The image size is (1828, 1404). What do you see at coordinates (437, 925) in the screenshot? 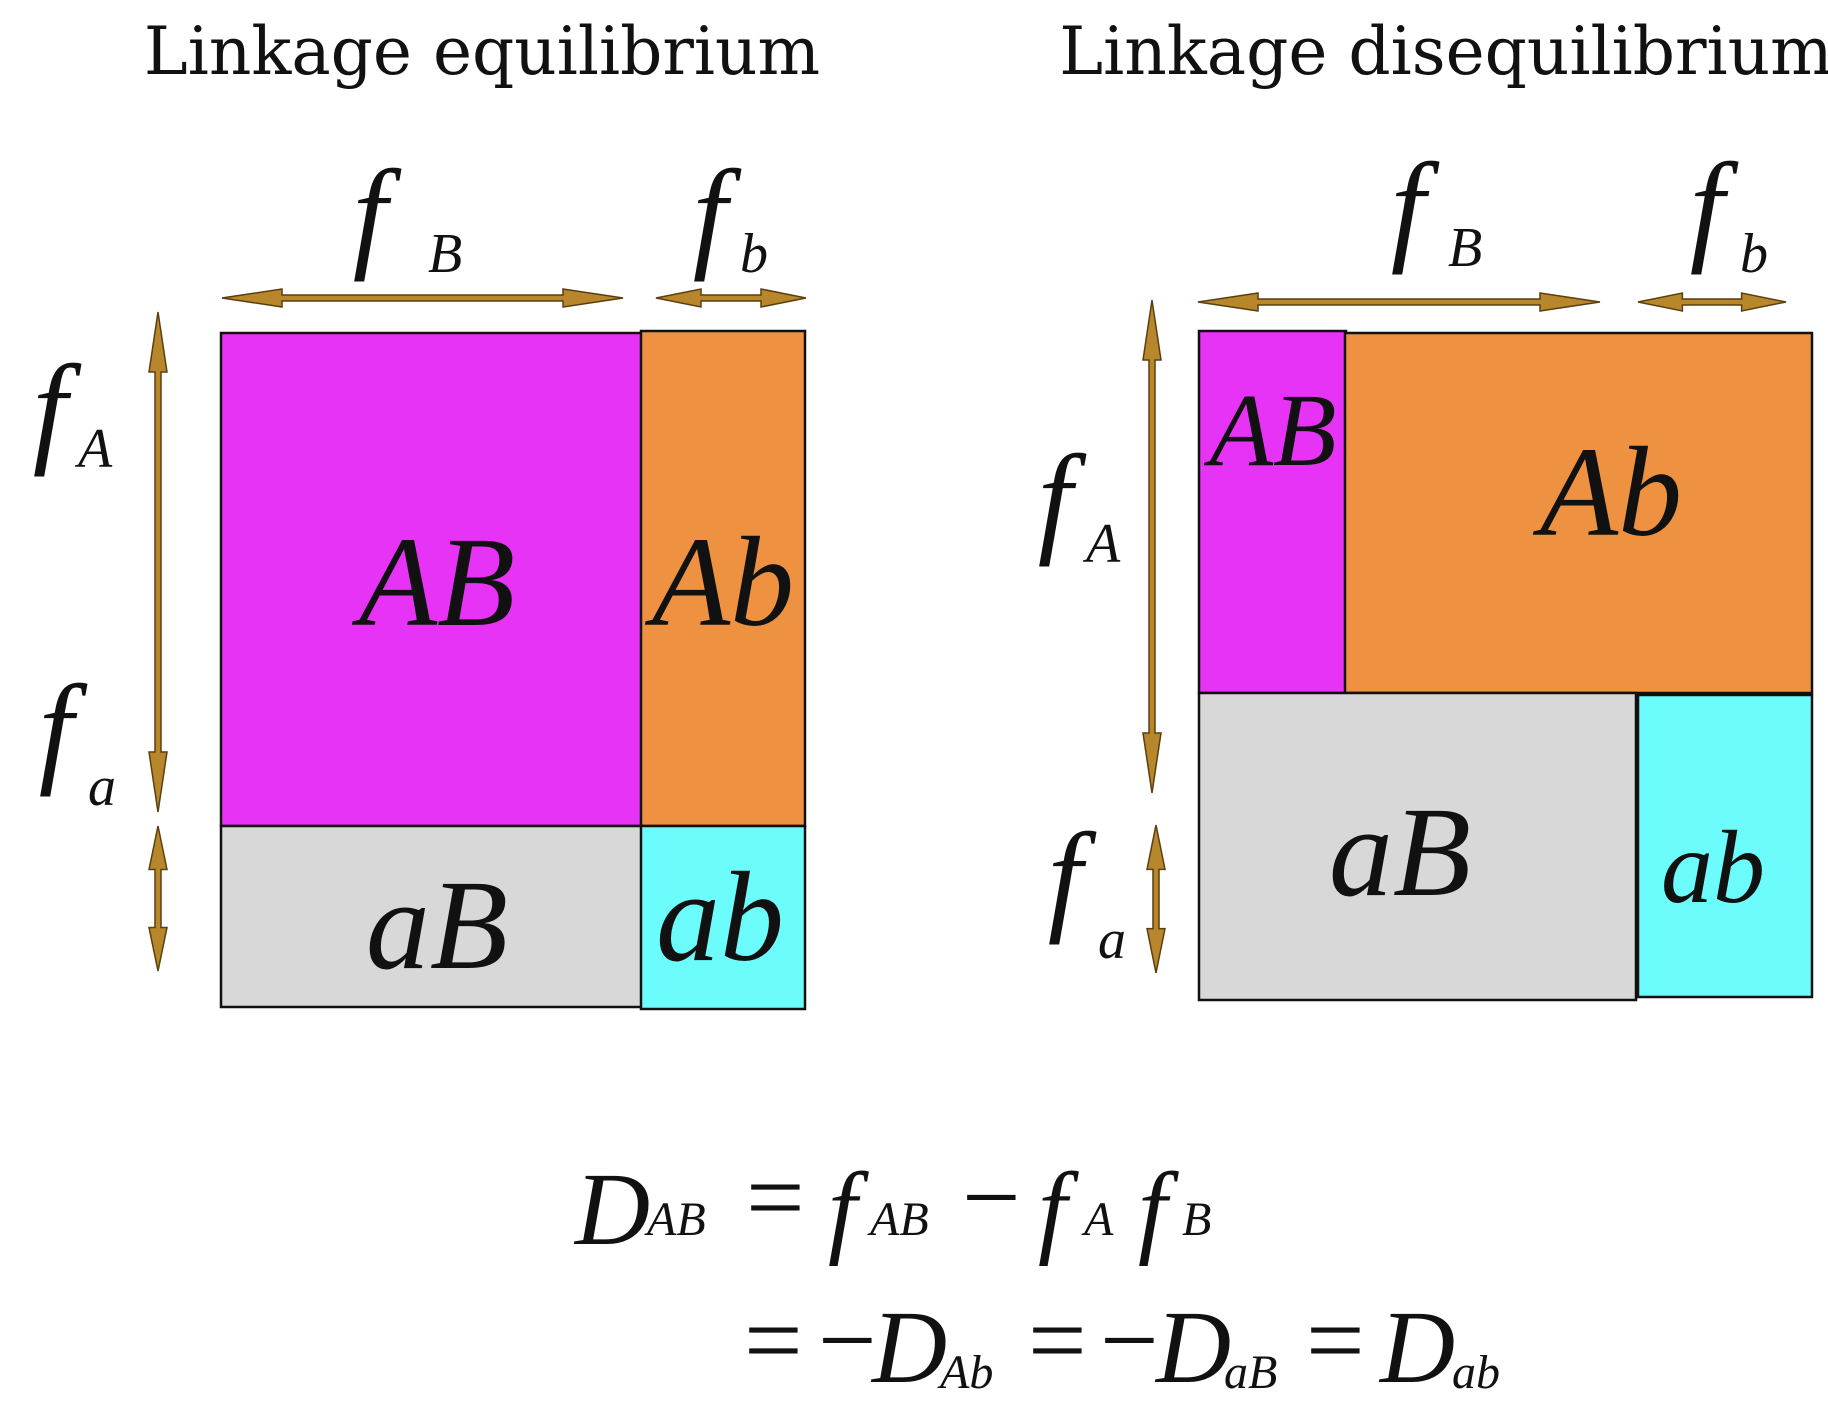
I see `left-label-aB: aB` at bounding box center [437, 925].